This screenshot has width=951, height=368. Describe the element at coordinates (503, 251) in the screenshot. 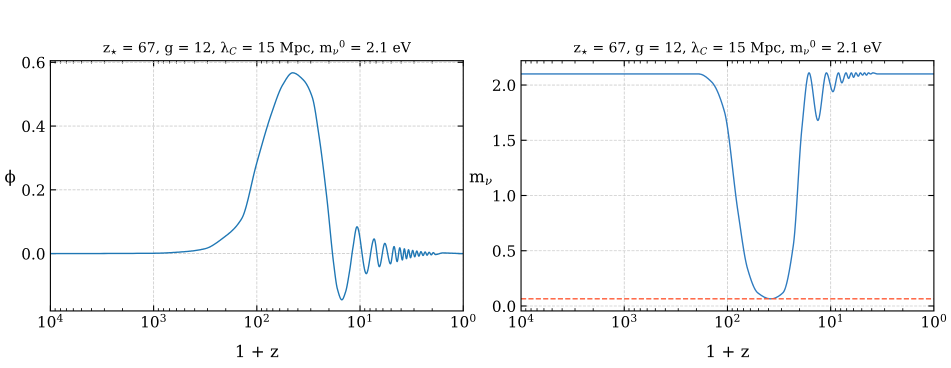

I see `y-tick-label: 0.5` at that location.